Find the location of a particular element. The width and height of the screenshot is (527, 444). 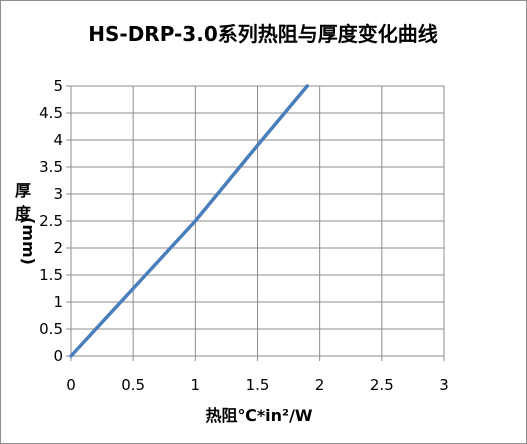

y-tick-label: 0 is located at coordinates (58, 356).